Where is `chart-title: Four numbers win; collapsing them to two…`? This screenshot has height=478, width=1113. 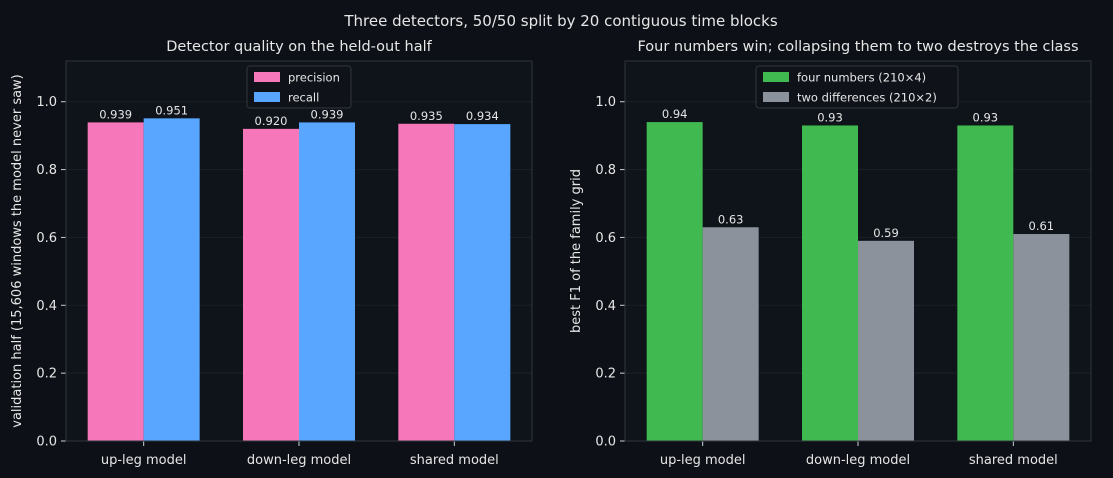
chart-title: Four numbers win; collapsing them to two… is located at coordinates (857, 47).